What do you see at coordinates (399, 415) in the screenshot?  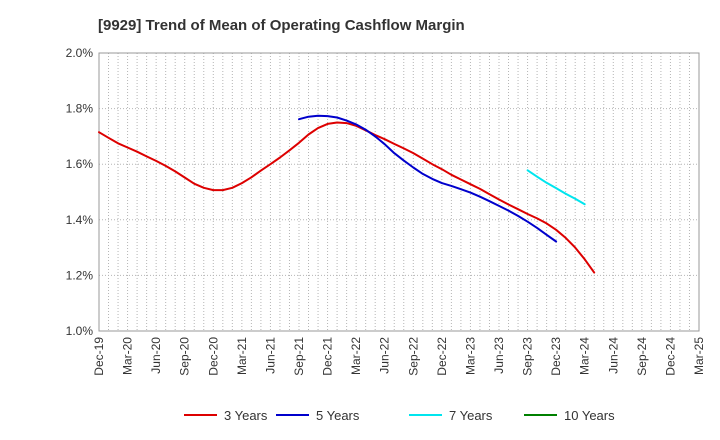 I see `legend: 3 Years 5 Years 7 Years 10 Years` at bounding box center [399, 415].